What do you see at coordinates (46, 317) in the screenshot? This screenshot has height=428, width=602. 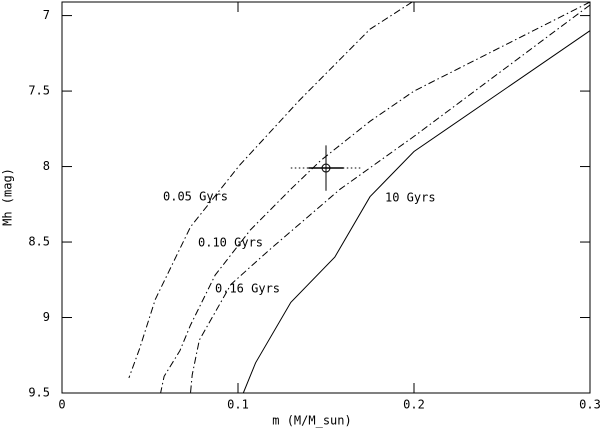 I see `y-tick-label: 9` at bounding box center [46, 317].